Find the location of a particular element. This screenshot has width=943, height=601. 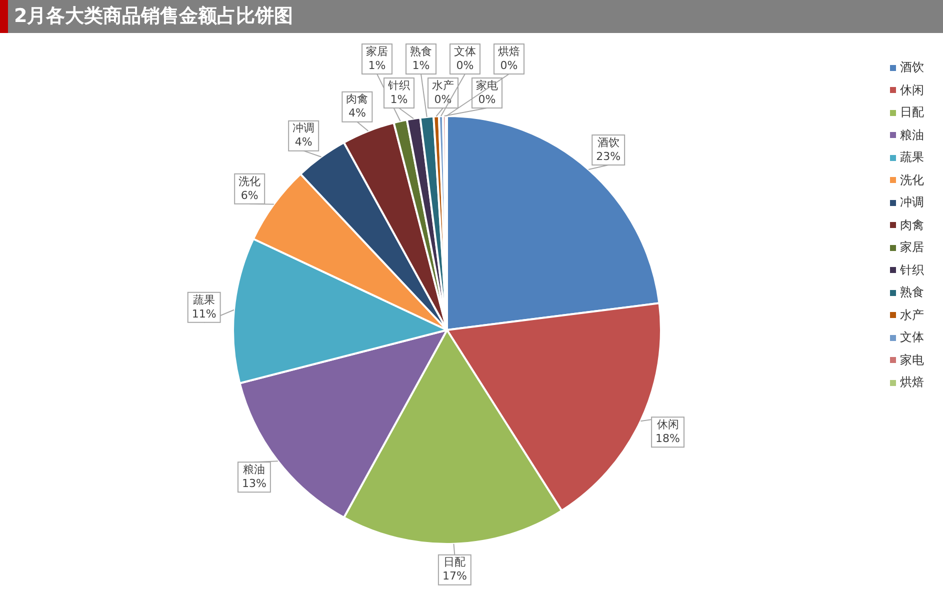

legend-label: 家电 is located at coordinates (911, 360).